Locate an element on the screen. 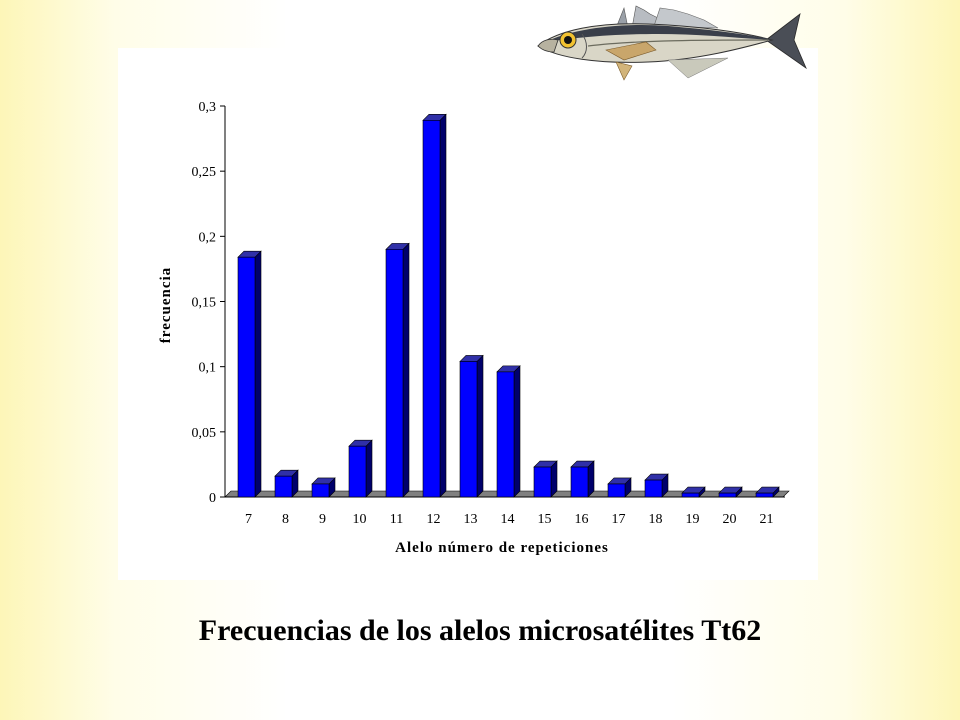 The height and width of the screenshot is (720, 960). x-tick-label: 12 is located at coordinates (434, 519).